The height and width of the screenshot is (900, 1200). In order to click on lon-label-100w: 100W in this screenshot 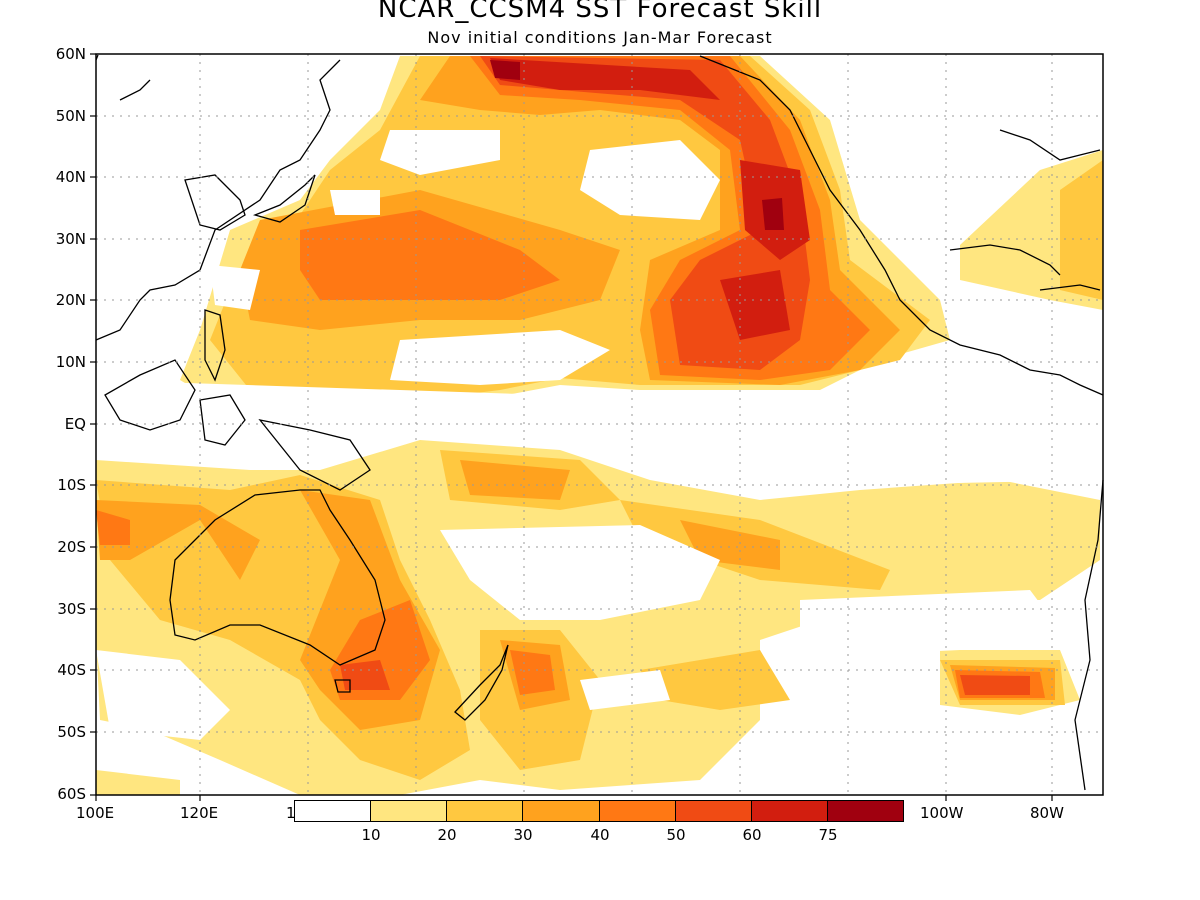, I will do `click(942, 813)`.